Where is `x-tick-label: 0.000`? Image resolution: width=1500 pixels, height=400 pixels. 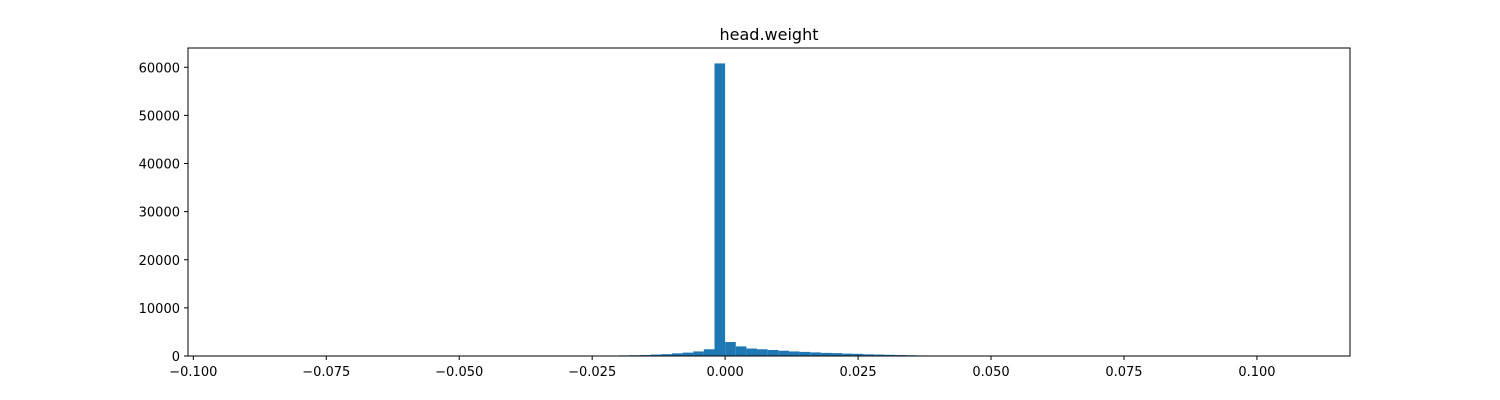
x-tick-label: 0.000 is located at coordinates (725, 372).